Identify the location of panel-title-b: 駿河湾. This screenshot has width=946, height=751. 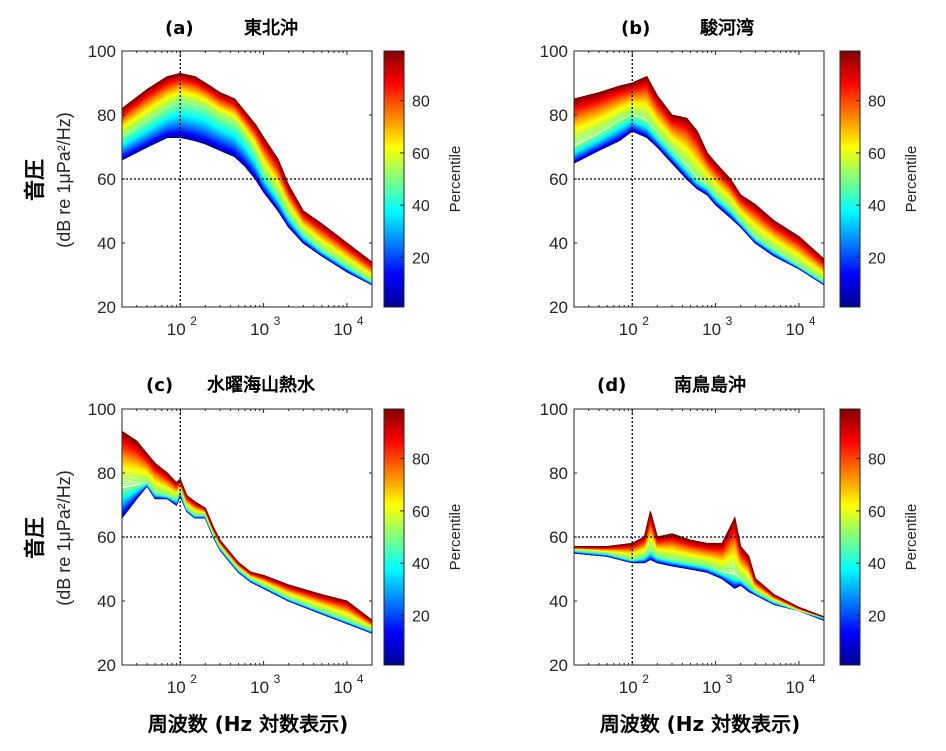
(727, 28).